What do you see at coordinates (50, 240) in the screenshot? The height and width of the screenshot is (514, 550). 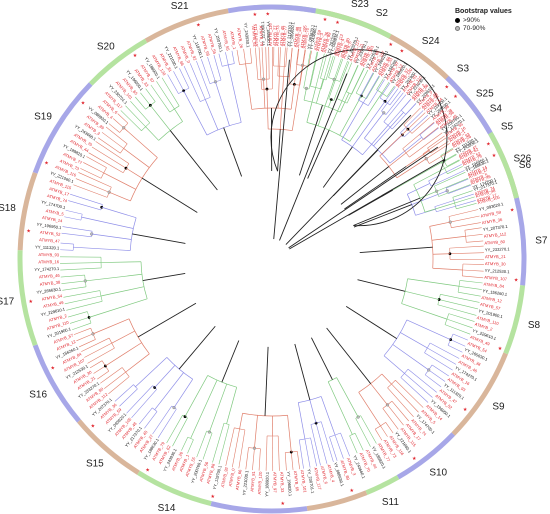 I see `leaf-label: ATMYB_47` at bounding box center [50, 240].